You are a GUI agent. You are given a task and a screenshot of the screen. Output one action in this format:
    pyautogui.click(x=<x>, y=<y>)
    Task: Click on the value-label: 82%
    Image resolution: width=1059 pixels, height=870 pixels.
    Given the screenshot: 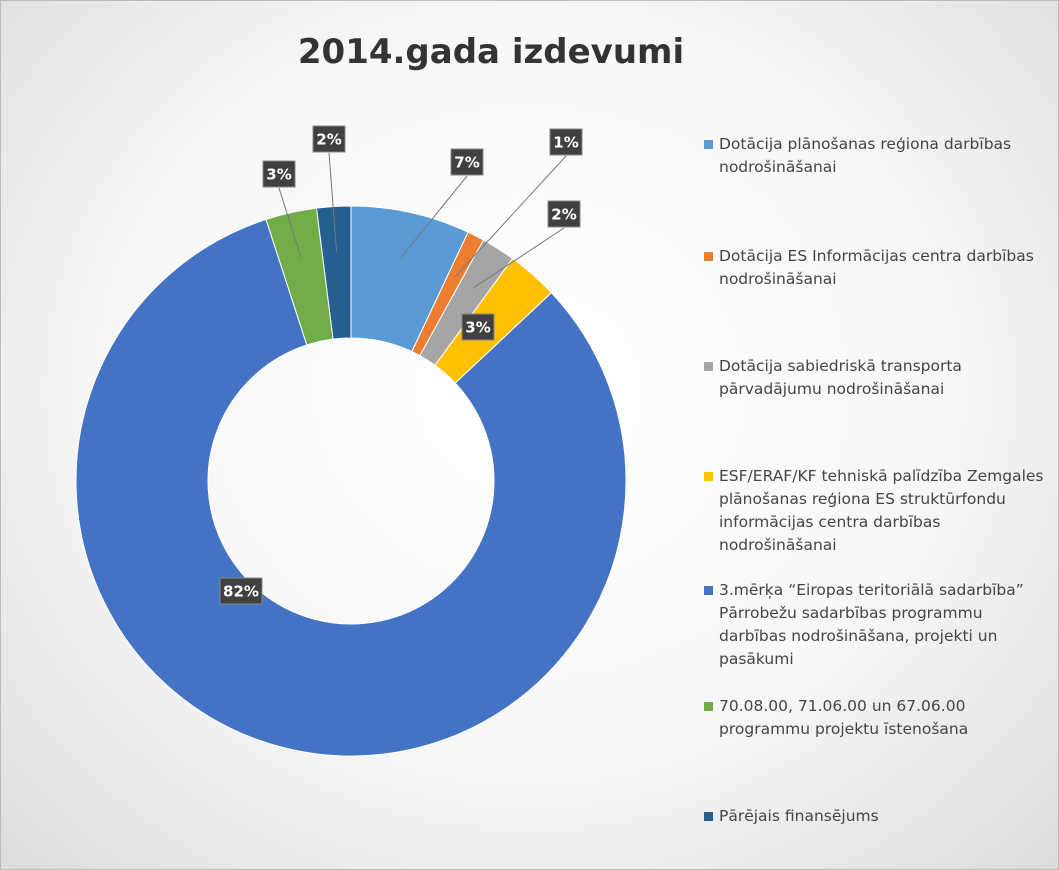 What is the action you would take?
    pyautogui.click(x=241, y=592)
    